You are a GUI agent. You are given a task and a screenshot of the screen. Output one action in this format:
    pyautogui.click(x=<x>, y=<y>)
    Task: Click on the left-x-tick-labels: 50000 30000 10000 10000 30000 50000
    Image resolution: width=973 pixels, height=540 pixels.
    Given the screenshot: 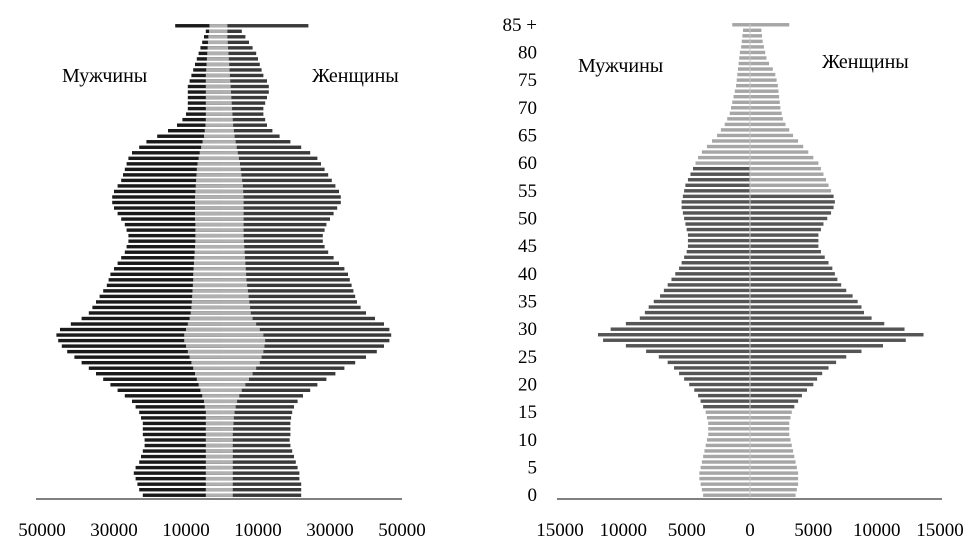 What is the action you would take?
    pyautogui.click(x=222, y=530)
    